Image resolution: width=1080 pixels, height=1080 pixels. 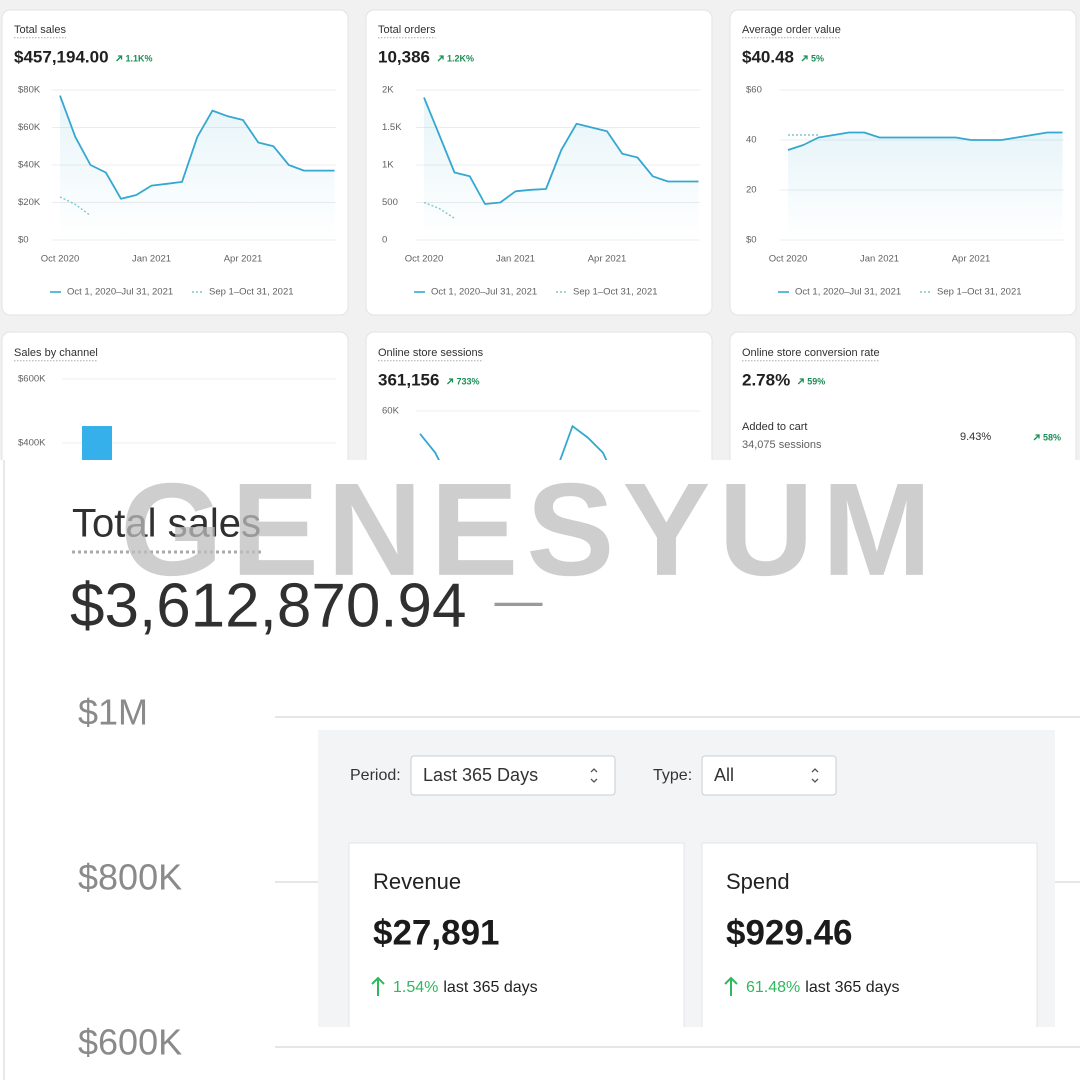 What do you see at coordinates (392, 127) in the screenshot?
I see `y-tick-label: 1.5K` at bounding box center [392, 127].